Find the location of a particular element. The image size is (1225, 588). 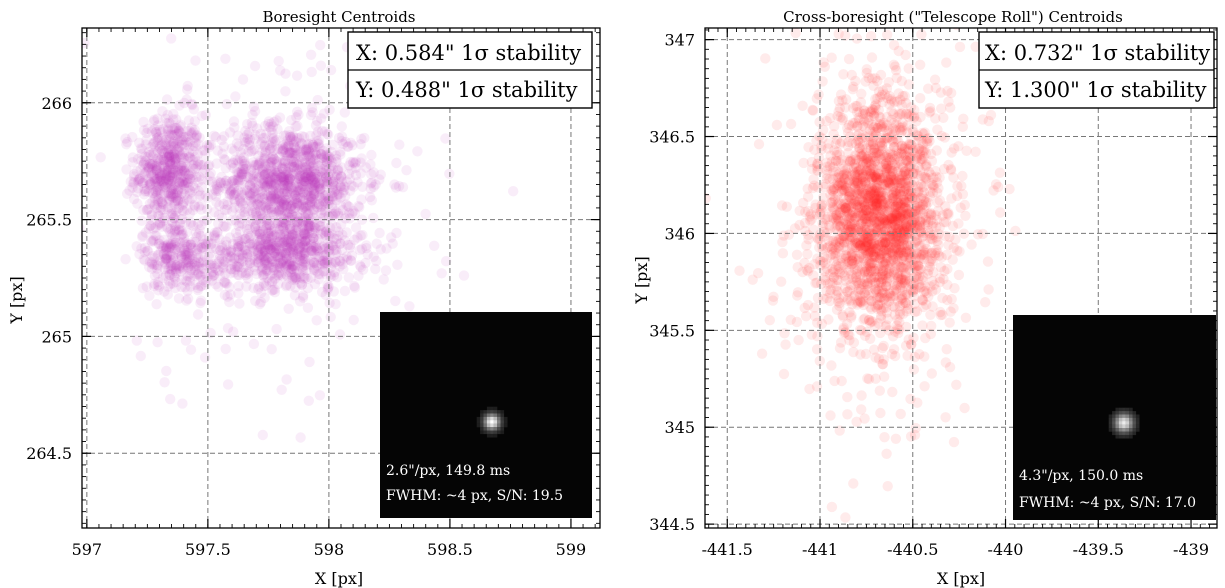

x-tick-label: 598 is located at coordinates (329, 549).